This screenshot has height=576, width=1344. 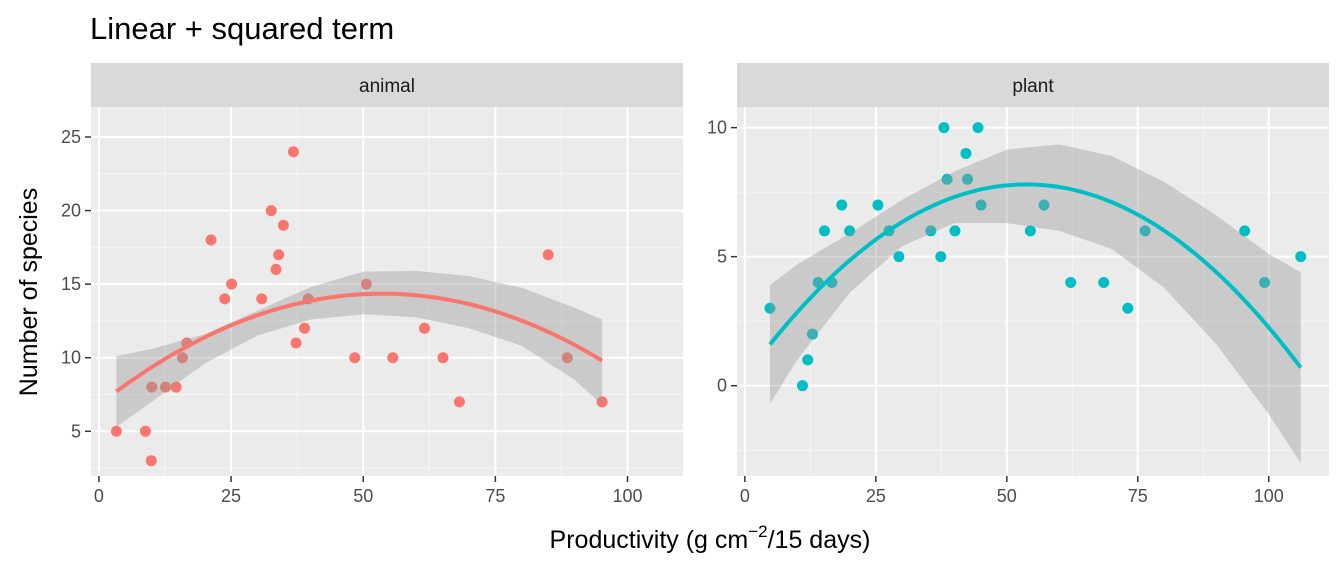 I want to click on y-axis-title: Number of species, so click(x=29, y=292).